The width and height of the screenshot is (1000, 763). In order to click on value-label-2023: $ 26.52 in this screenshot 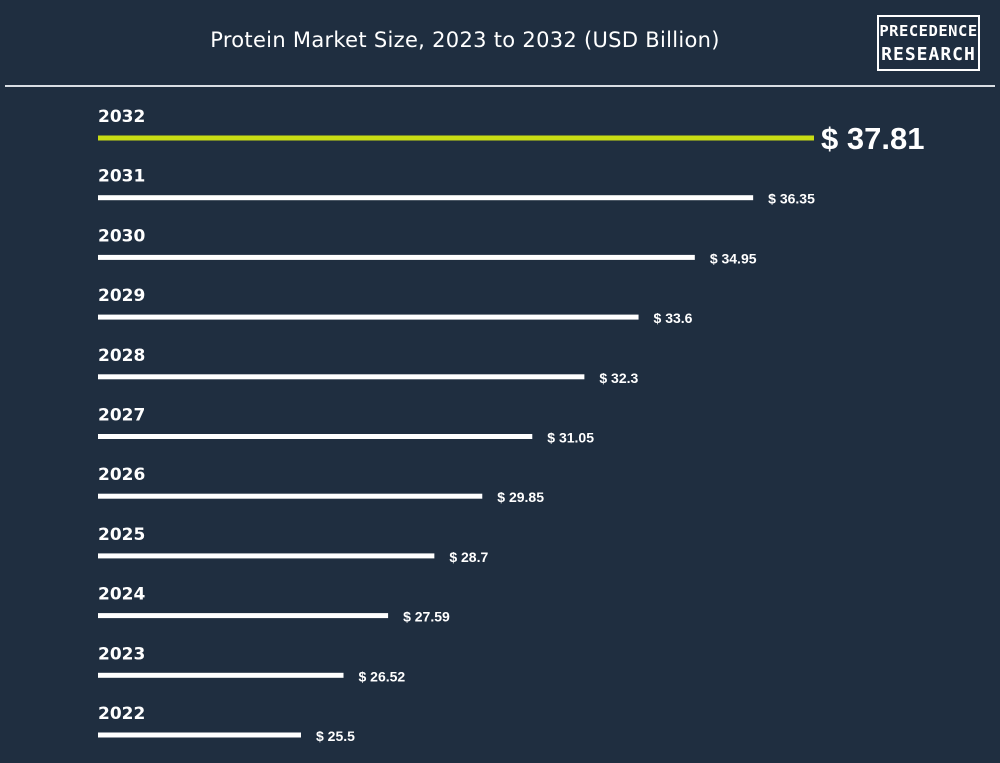, I will do `click(382, 676)`.